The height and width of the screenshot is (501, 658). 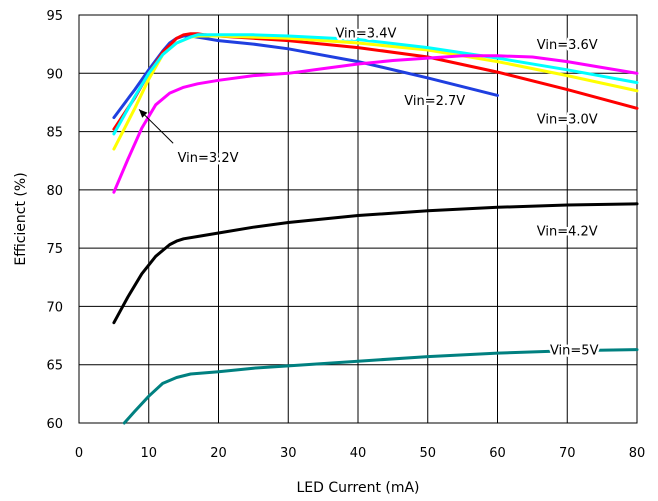 What do you see at coordinates (54, 366) in the screenshot?
I see `y-tick-label: 65` at bounding box center [54, 366].